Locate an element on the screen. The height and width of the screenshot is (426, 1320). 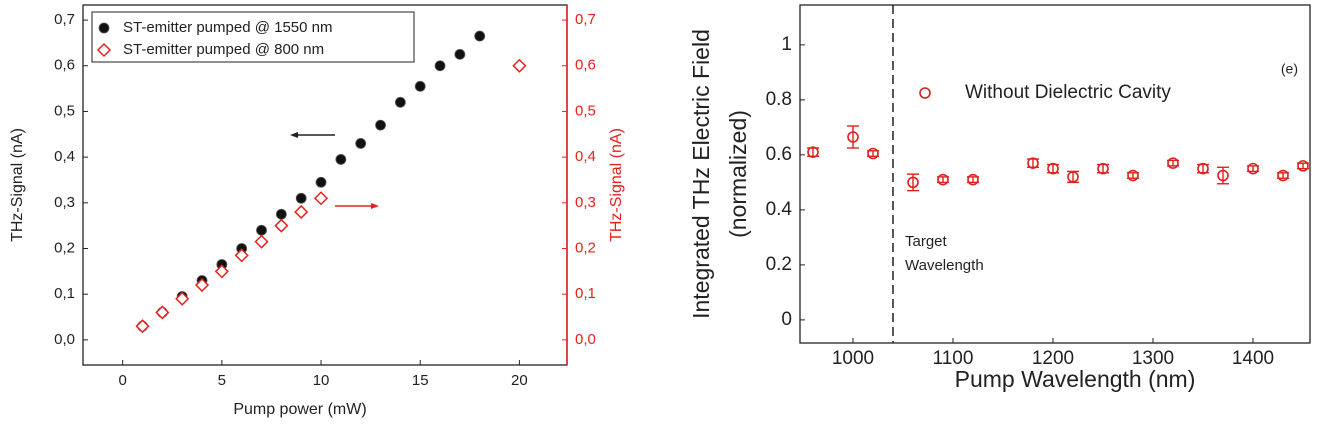
y2-axis-label: THz-Signal (nA) is located at coordinates (616, 185).